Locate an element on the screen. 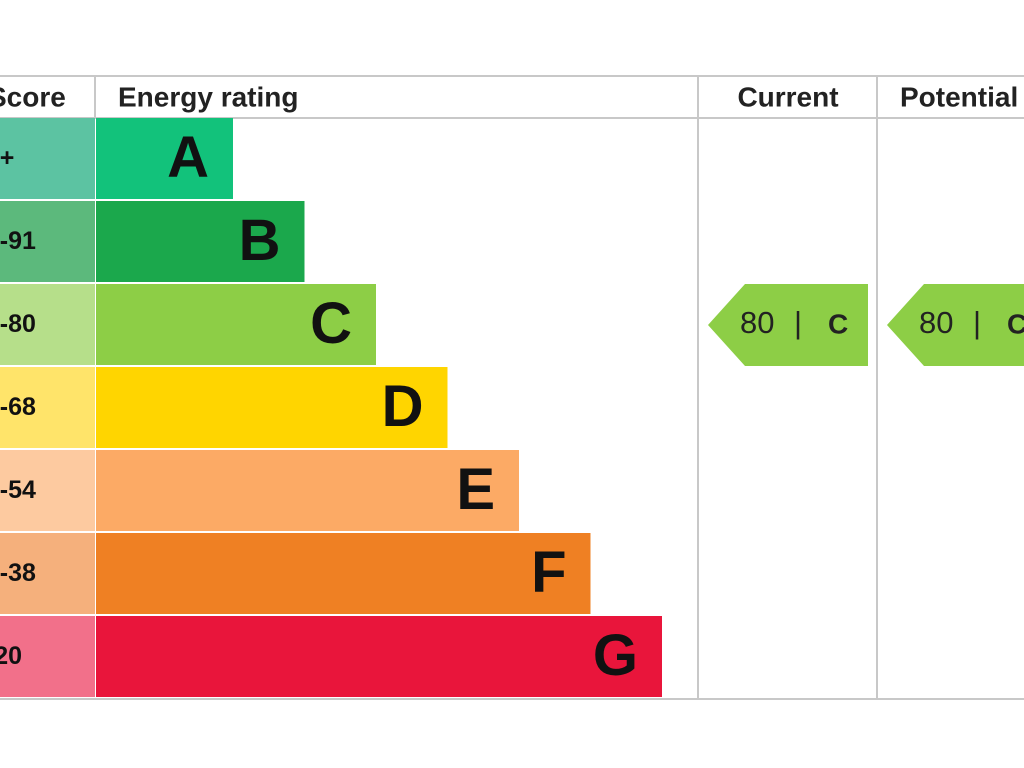 The width and height of the screenshot is (1024, 768). score-label: 69-80 is located at coordinates (18, 324).